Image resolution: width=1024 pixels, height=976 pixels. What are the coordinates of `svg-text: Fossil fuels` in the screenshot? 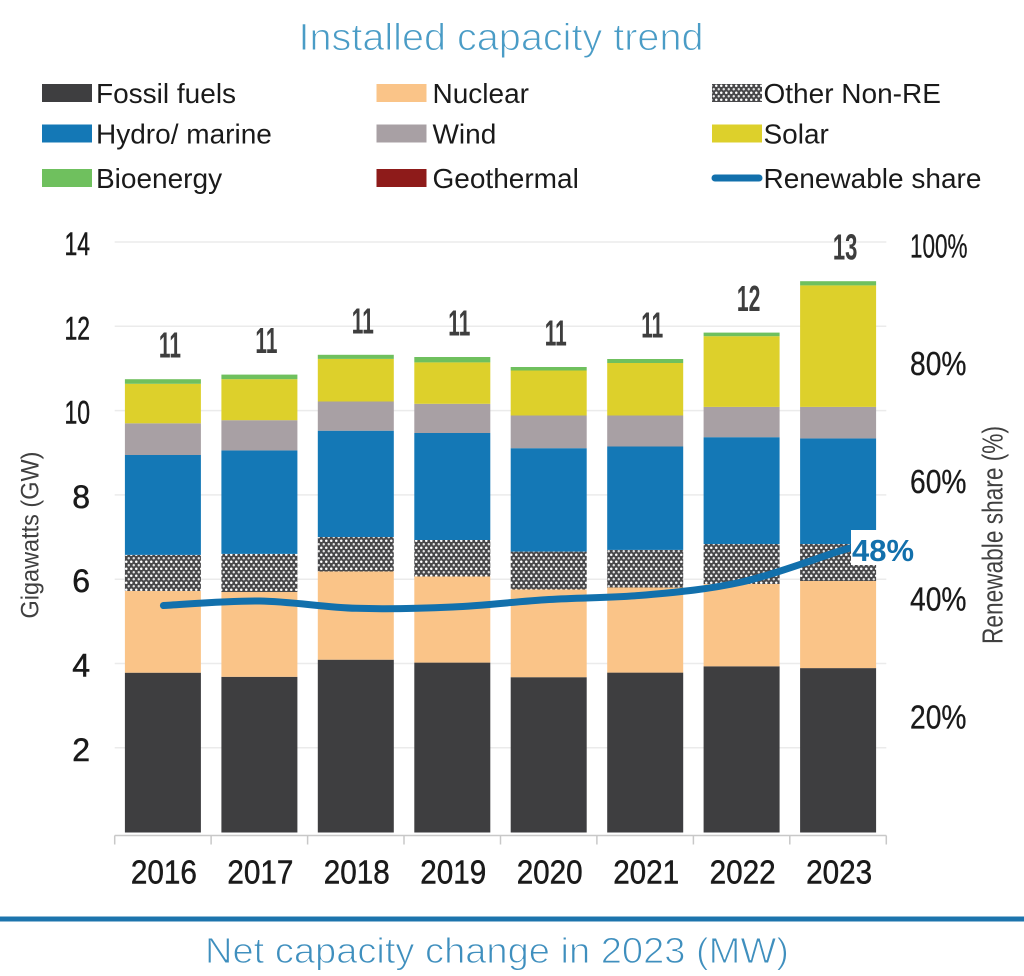 It's located at (166, 93).